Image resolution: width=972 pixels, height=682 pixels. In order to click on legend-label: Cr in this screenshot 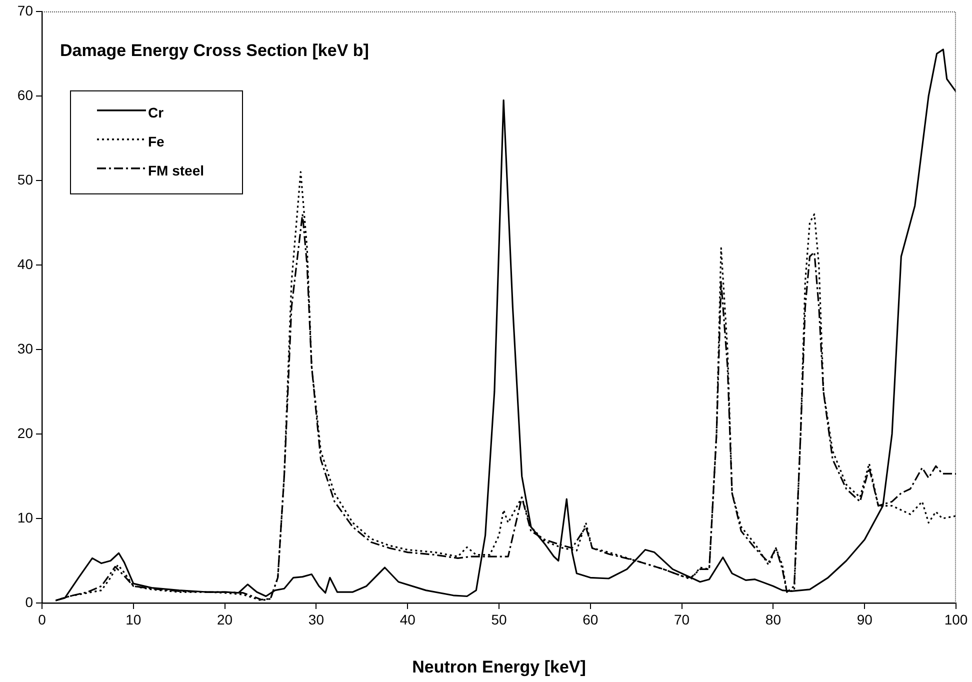, I will do `click(156, 112)`.